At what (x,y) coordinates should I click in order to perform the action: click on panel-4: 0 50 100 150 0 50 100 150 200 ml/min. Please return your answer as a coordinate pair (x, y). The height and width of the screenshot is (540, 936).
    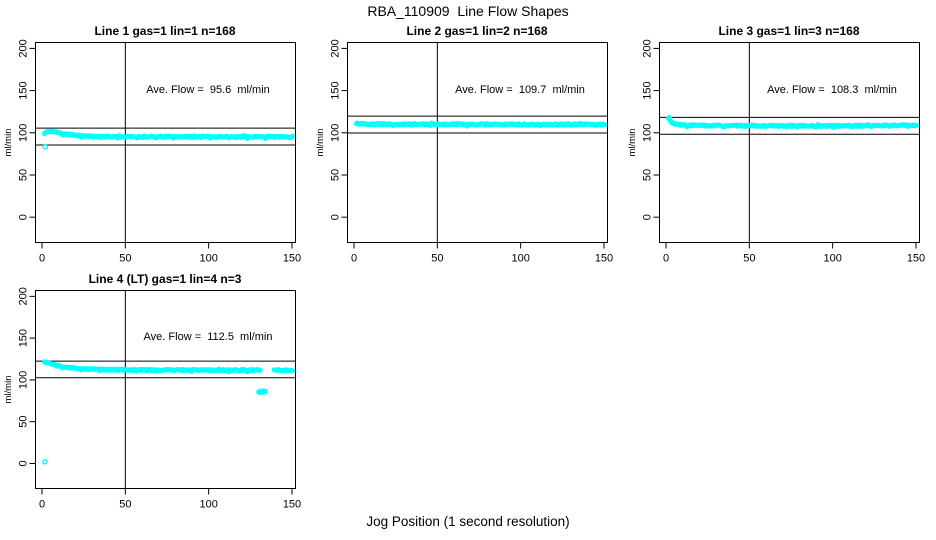
    Looking at the image, I should click on (152, 398).